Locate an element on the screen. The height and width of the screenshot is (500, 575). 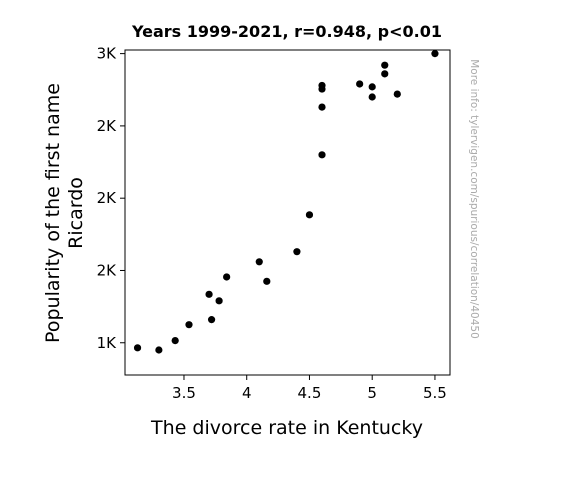
y-tick-label: 1K is located at coordinates (107, 343).